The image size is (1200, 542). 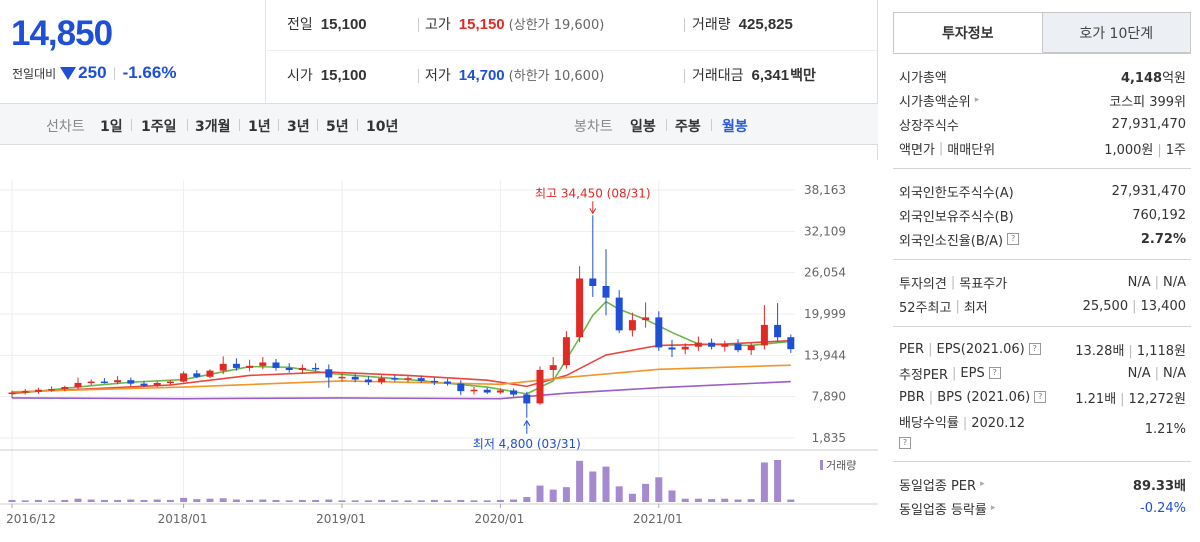 What do you see at coordinates (1042, 124) in the screenshot?
I see `info-row: 상장주식수 27,931,470` at bounding box center [1042, 124].